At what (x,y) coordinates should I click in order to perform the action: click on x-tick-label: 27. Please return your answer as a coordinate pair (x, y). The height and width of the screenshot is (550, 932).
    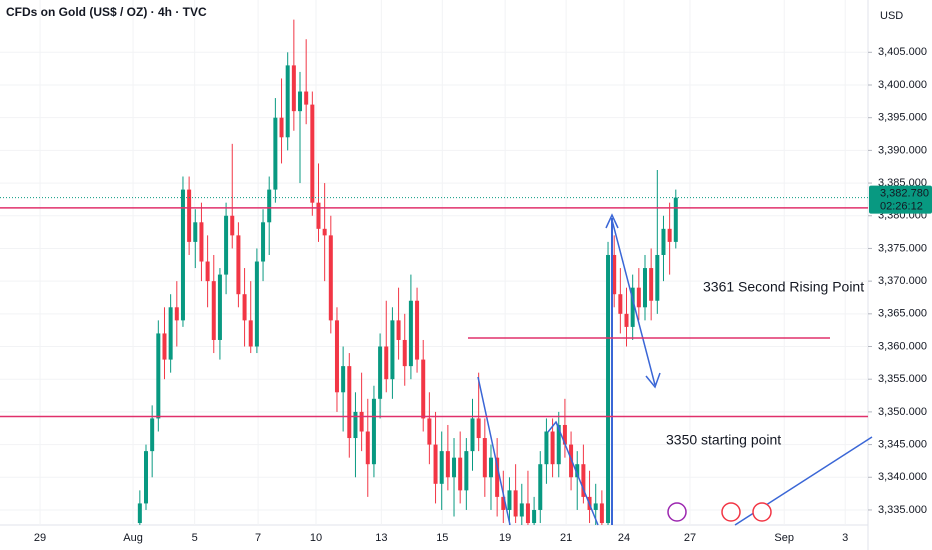
    Looking at the image, I should click on (690, 538).